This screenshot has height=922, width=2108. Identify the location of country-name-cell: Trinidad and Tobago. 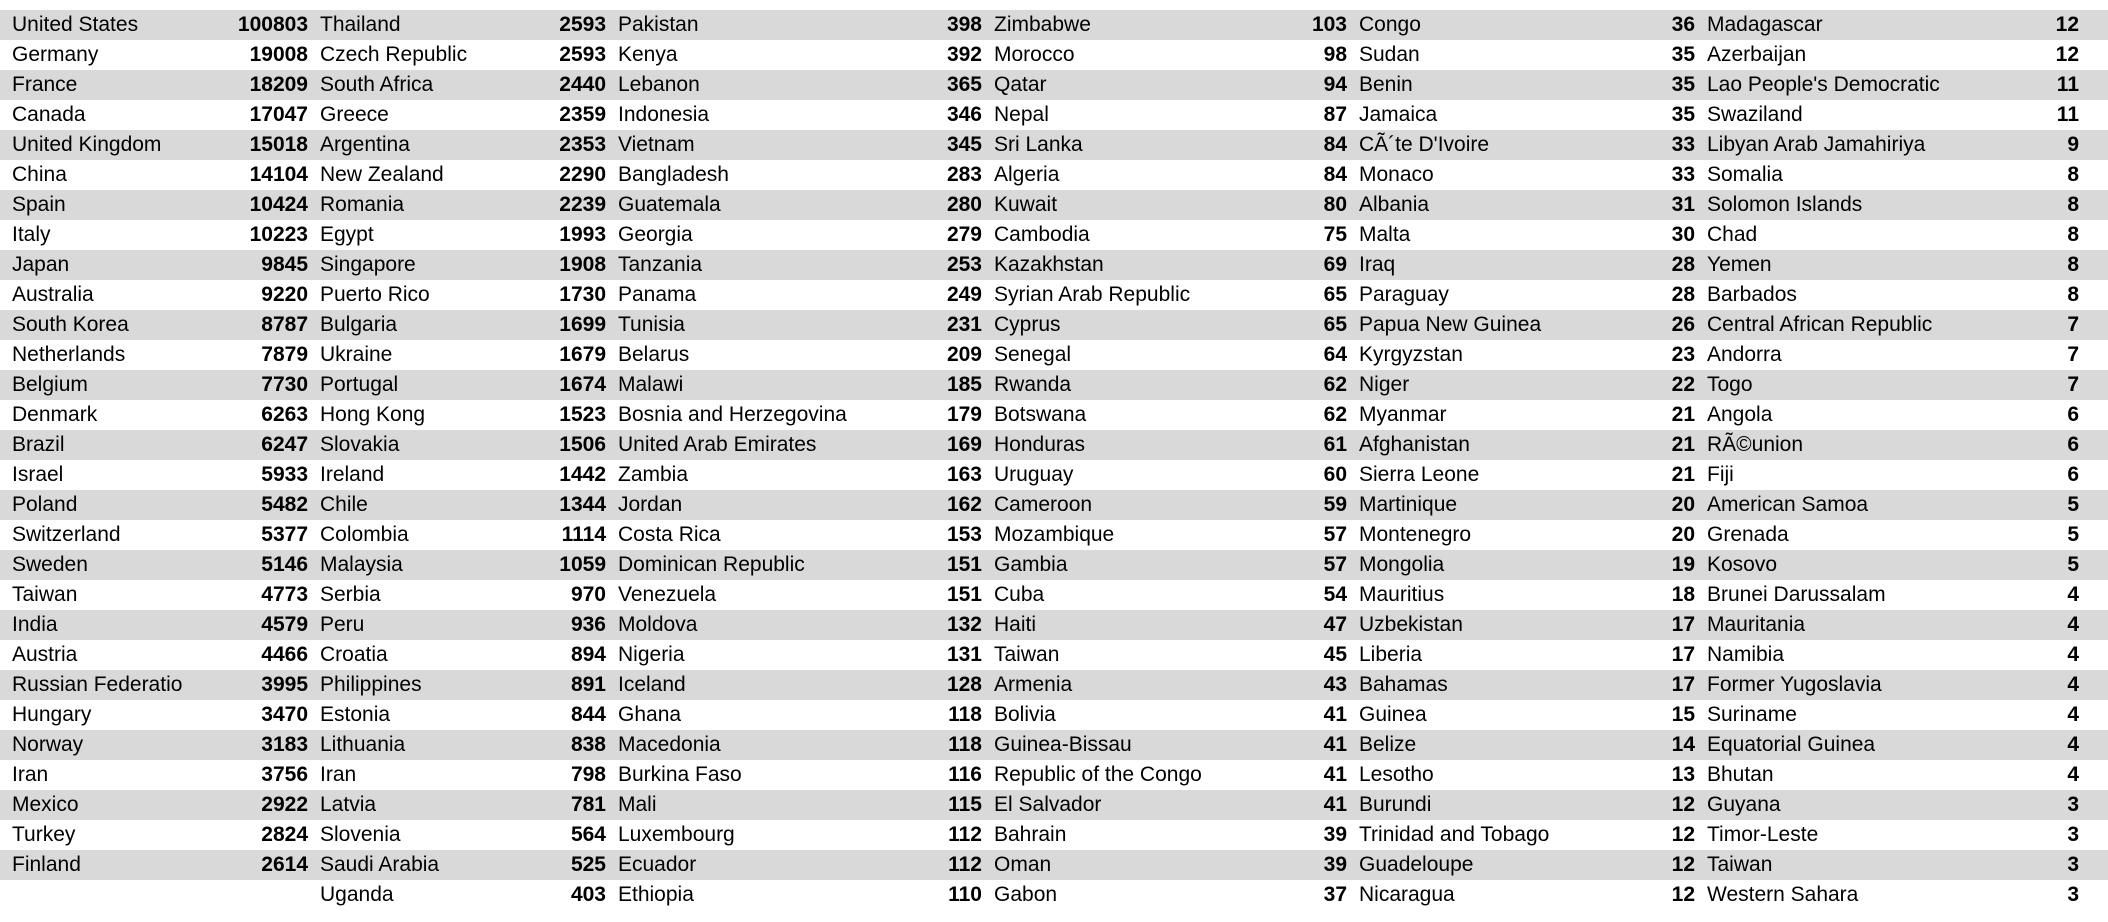
(1454, 834).